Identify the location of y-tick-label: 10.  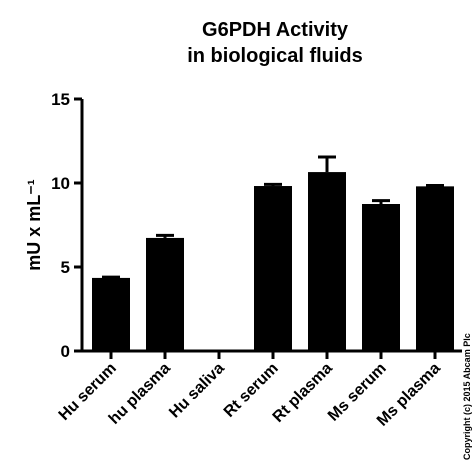
(60, 183).